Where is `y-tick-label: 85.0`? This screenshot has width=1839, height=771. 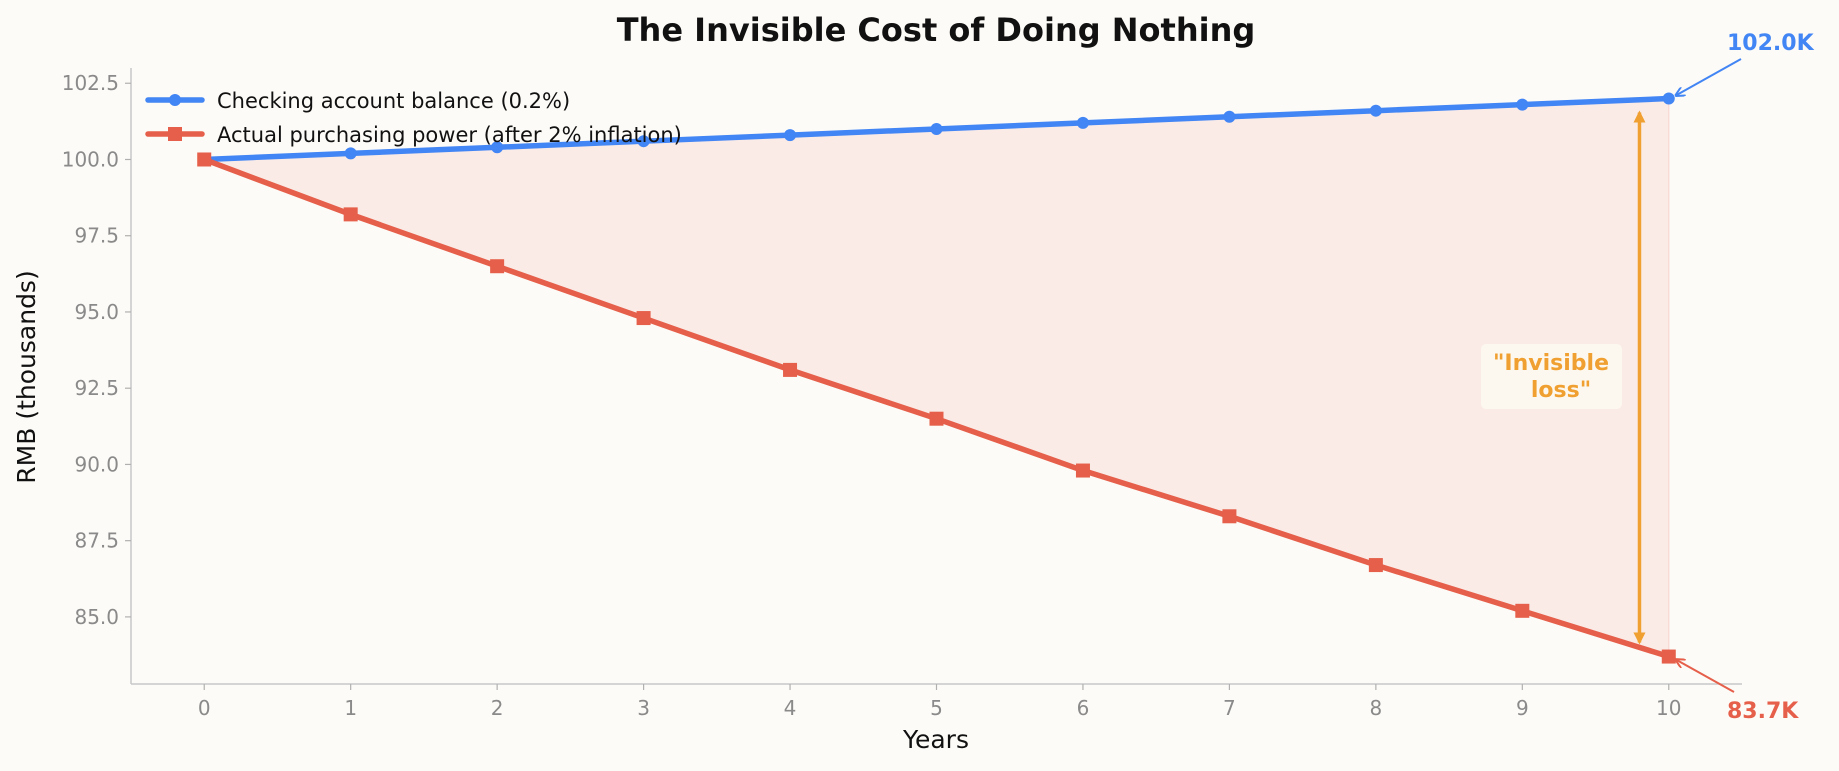
y-tick-label: 85.0 is located at coordinates (96, 617).